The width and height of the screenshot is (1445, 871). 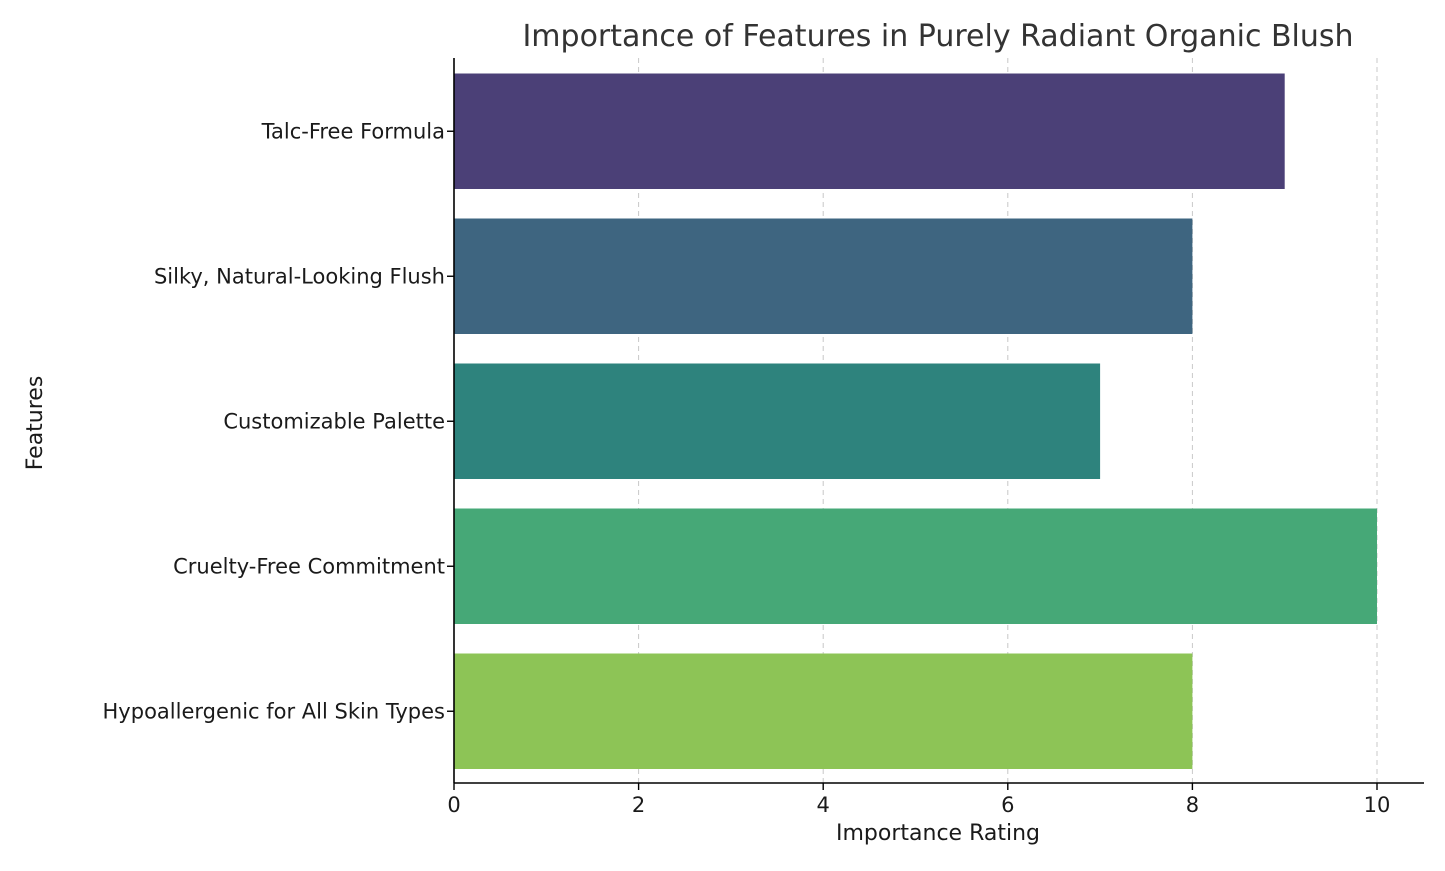 What do you see at coordinates (274, 711) in the screenshot?
I see `category-label: Hypoallergenic for All Skin Types` at bounding box center [274, 711].